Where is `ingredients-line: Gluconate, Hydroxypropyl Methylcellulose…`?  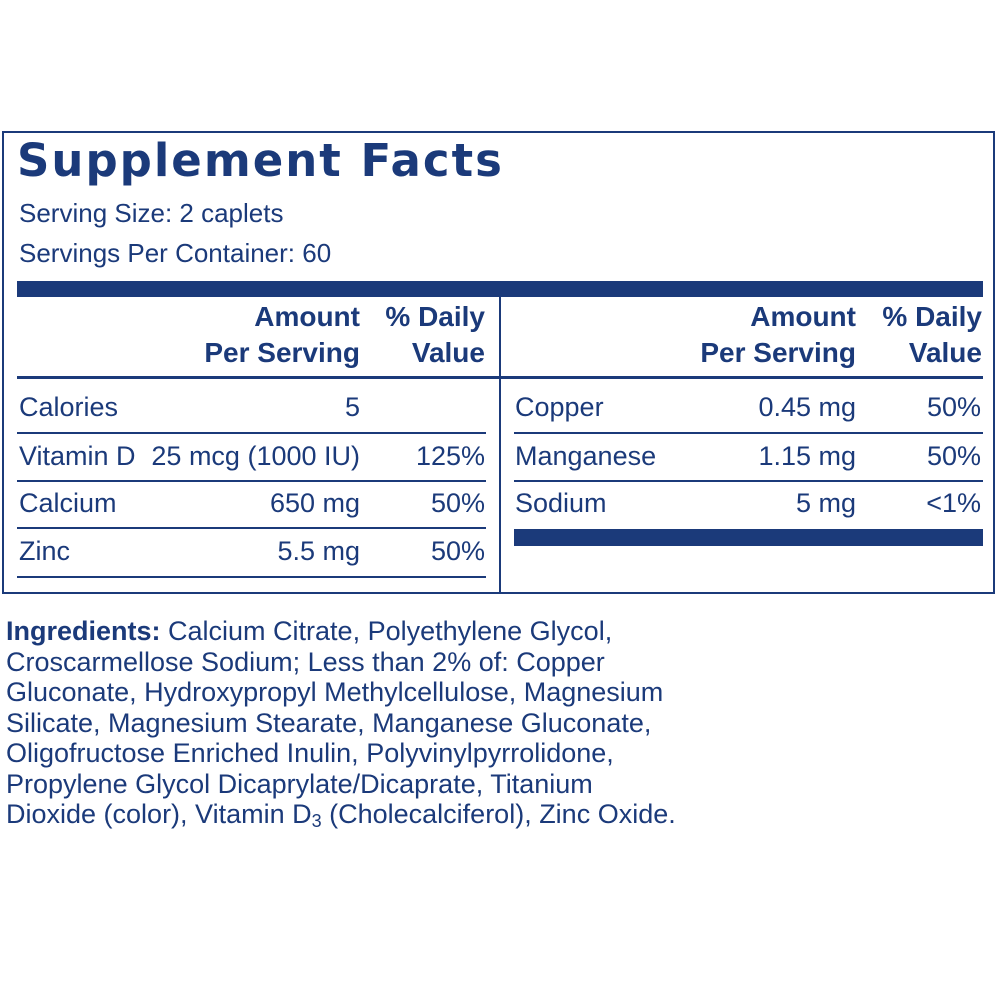
ingredients-line: Gluconate, Hydroxypropyl Methylcellulose… is located at coordinates (335, 692).